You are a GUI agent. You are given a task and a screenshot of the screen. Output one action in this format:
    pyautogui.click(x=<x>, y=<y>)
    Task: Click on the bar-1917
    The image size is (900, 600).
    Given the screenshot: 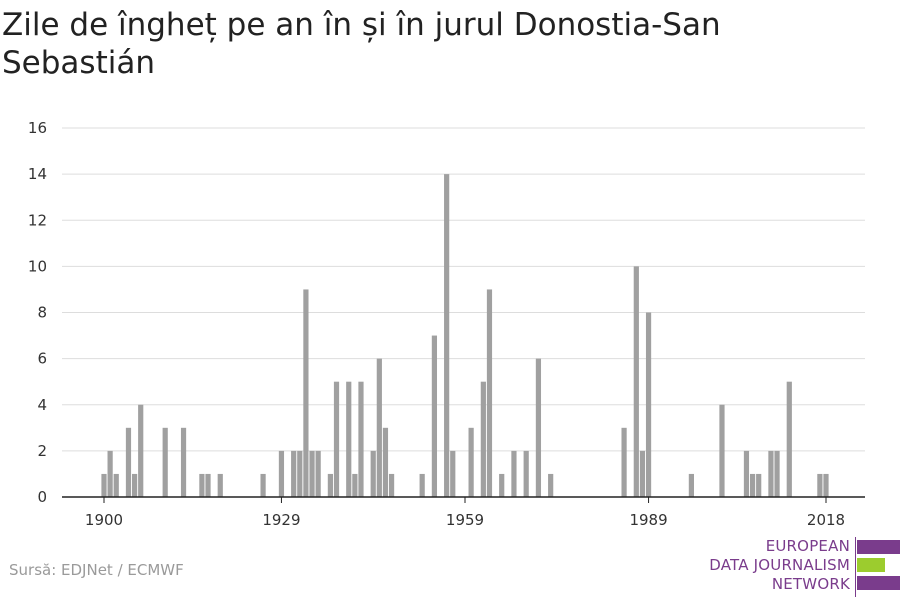 What is the action you would take?
    pyautogui.click(x=208, y=485)
    